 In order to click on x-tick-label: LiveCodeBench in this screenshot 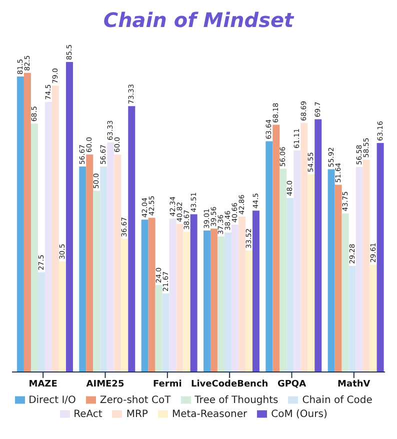, I will do `click(229, 384)`.